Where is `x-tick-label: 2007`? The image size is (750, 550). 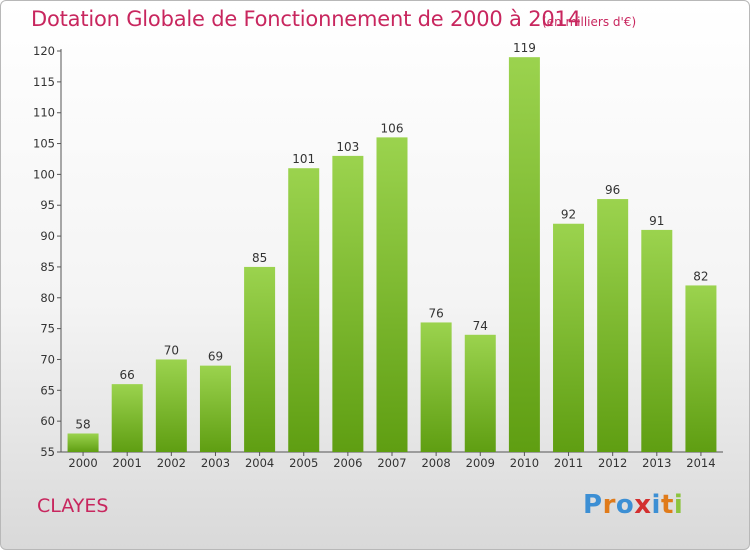 x-tick-label: 2007 is located at coordinates (391, 463).